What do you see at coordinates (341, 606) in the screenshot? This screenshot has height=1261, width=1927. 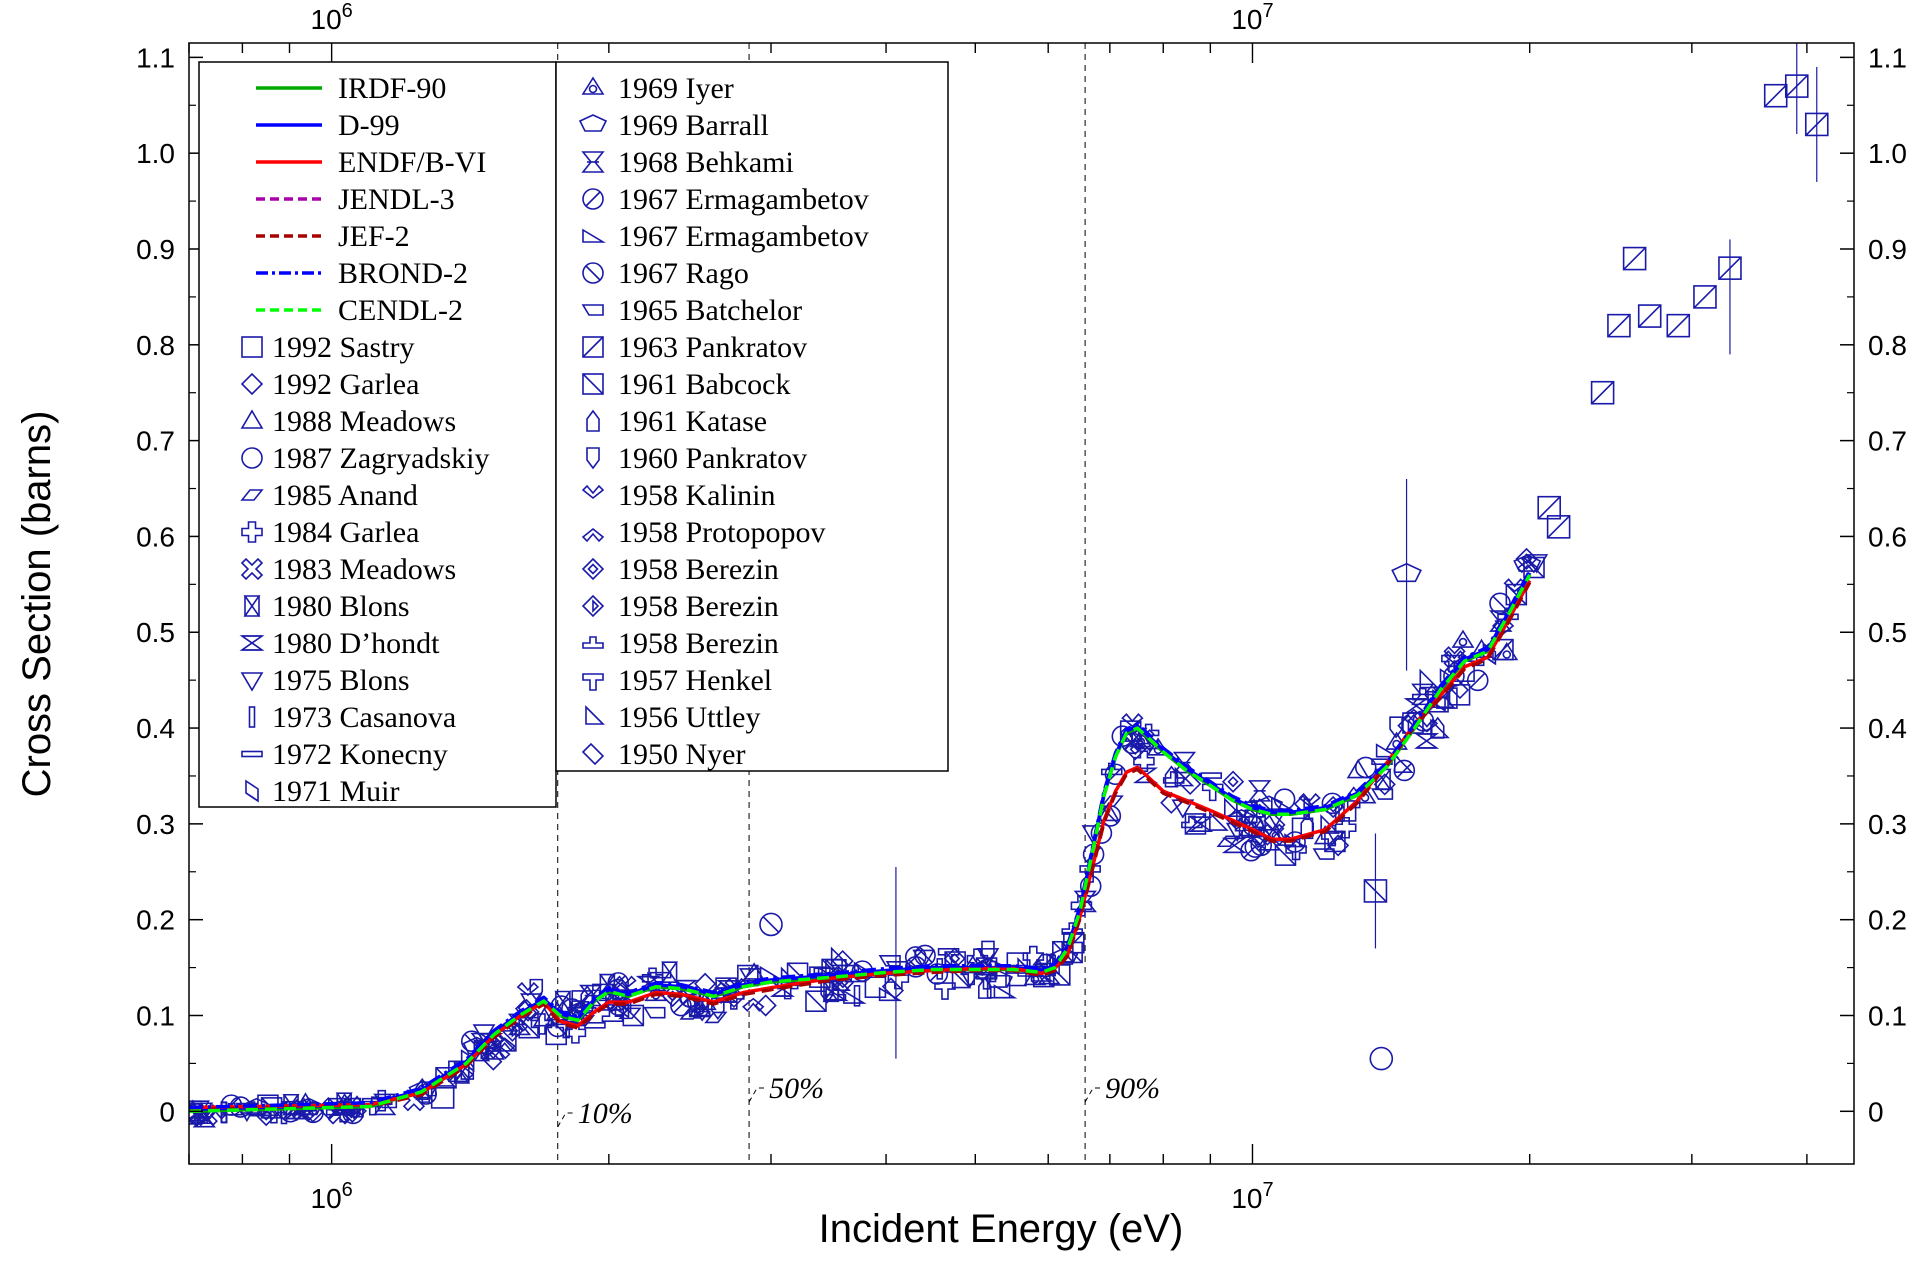 I see `legend-label: 1980 Blons` at bounding box center [341, 606].